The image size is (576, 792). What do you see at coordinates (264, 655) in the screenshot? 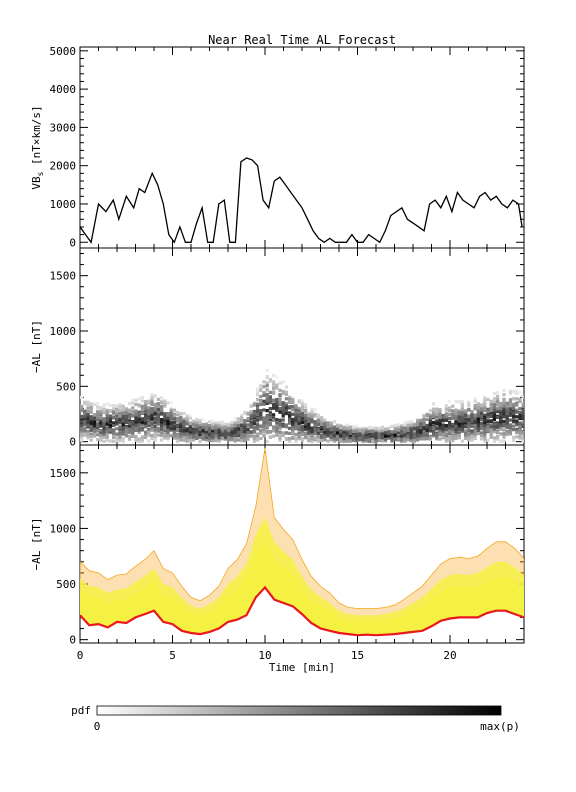
I see `x-tick-label: 10` at bounding box center [264, 655].